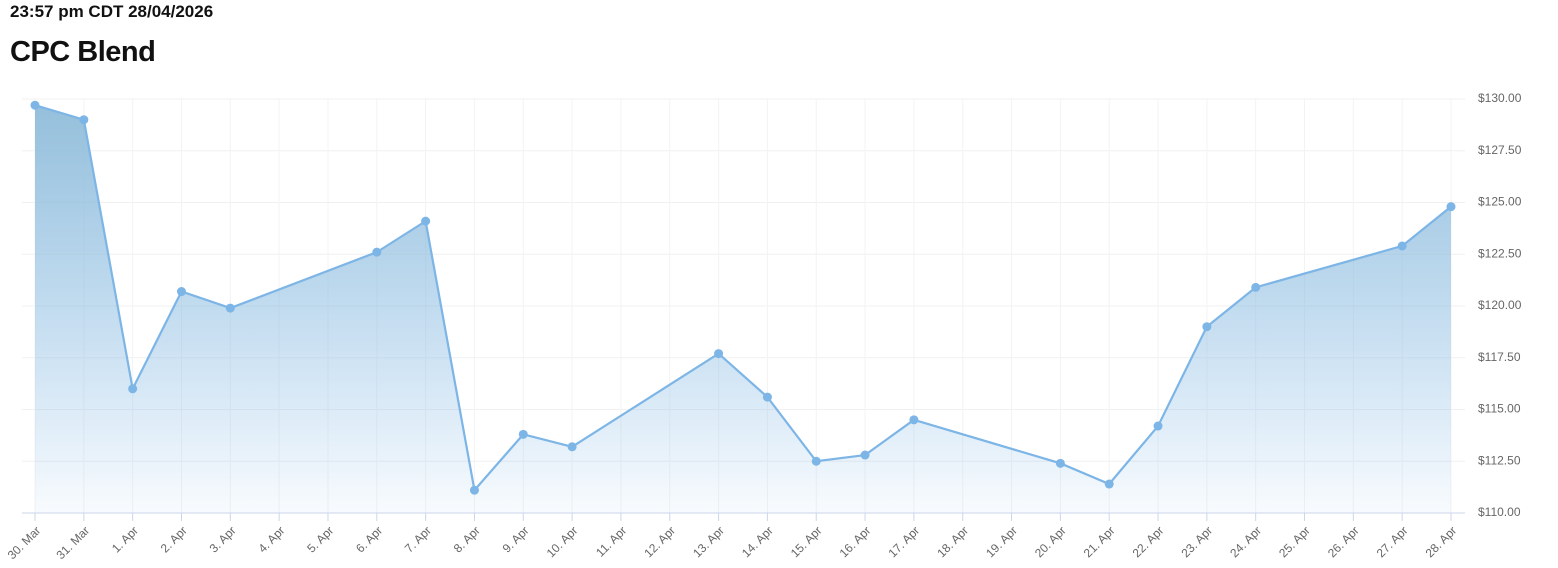 The height and width of the screenshot is (568, 1558). Describe the element at coordinates (611, 541) in the screenshot. I see `x-tick-label: 11. Apr` at that location.